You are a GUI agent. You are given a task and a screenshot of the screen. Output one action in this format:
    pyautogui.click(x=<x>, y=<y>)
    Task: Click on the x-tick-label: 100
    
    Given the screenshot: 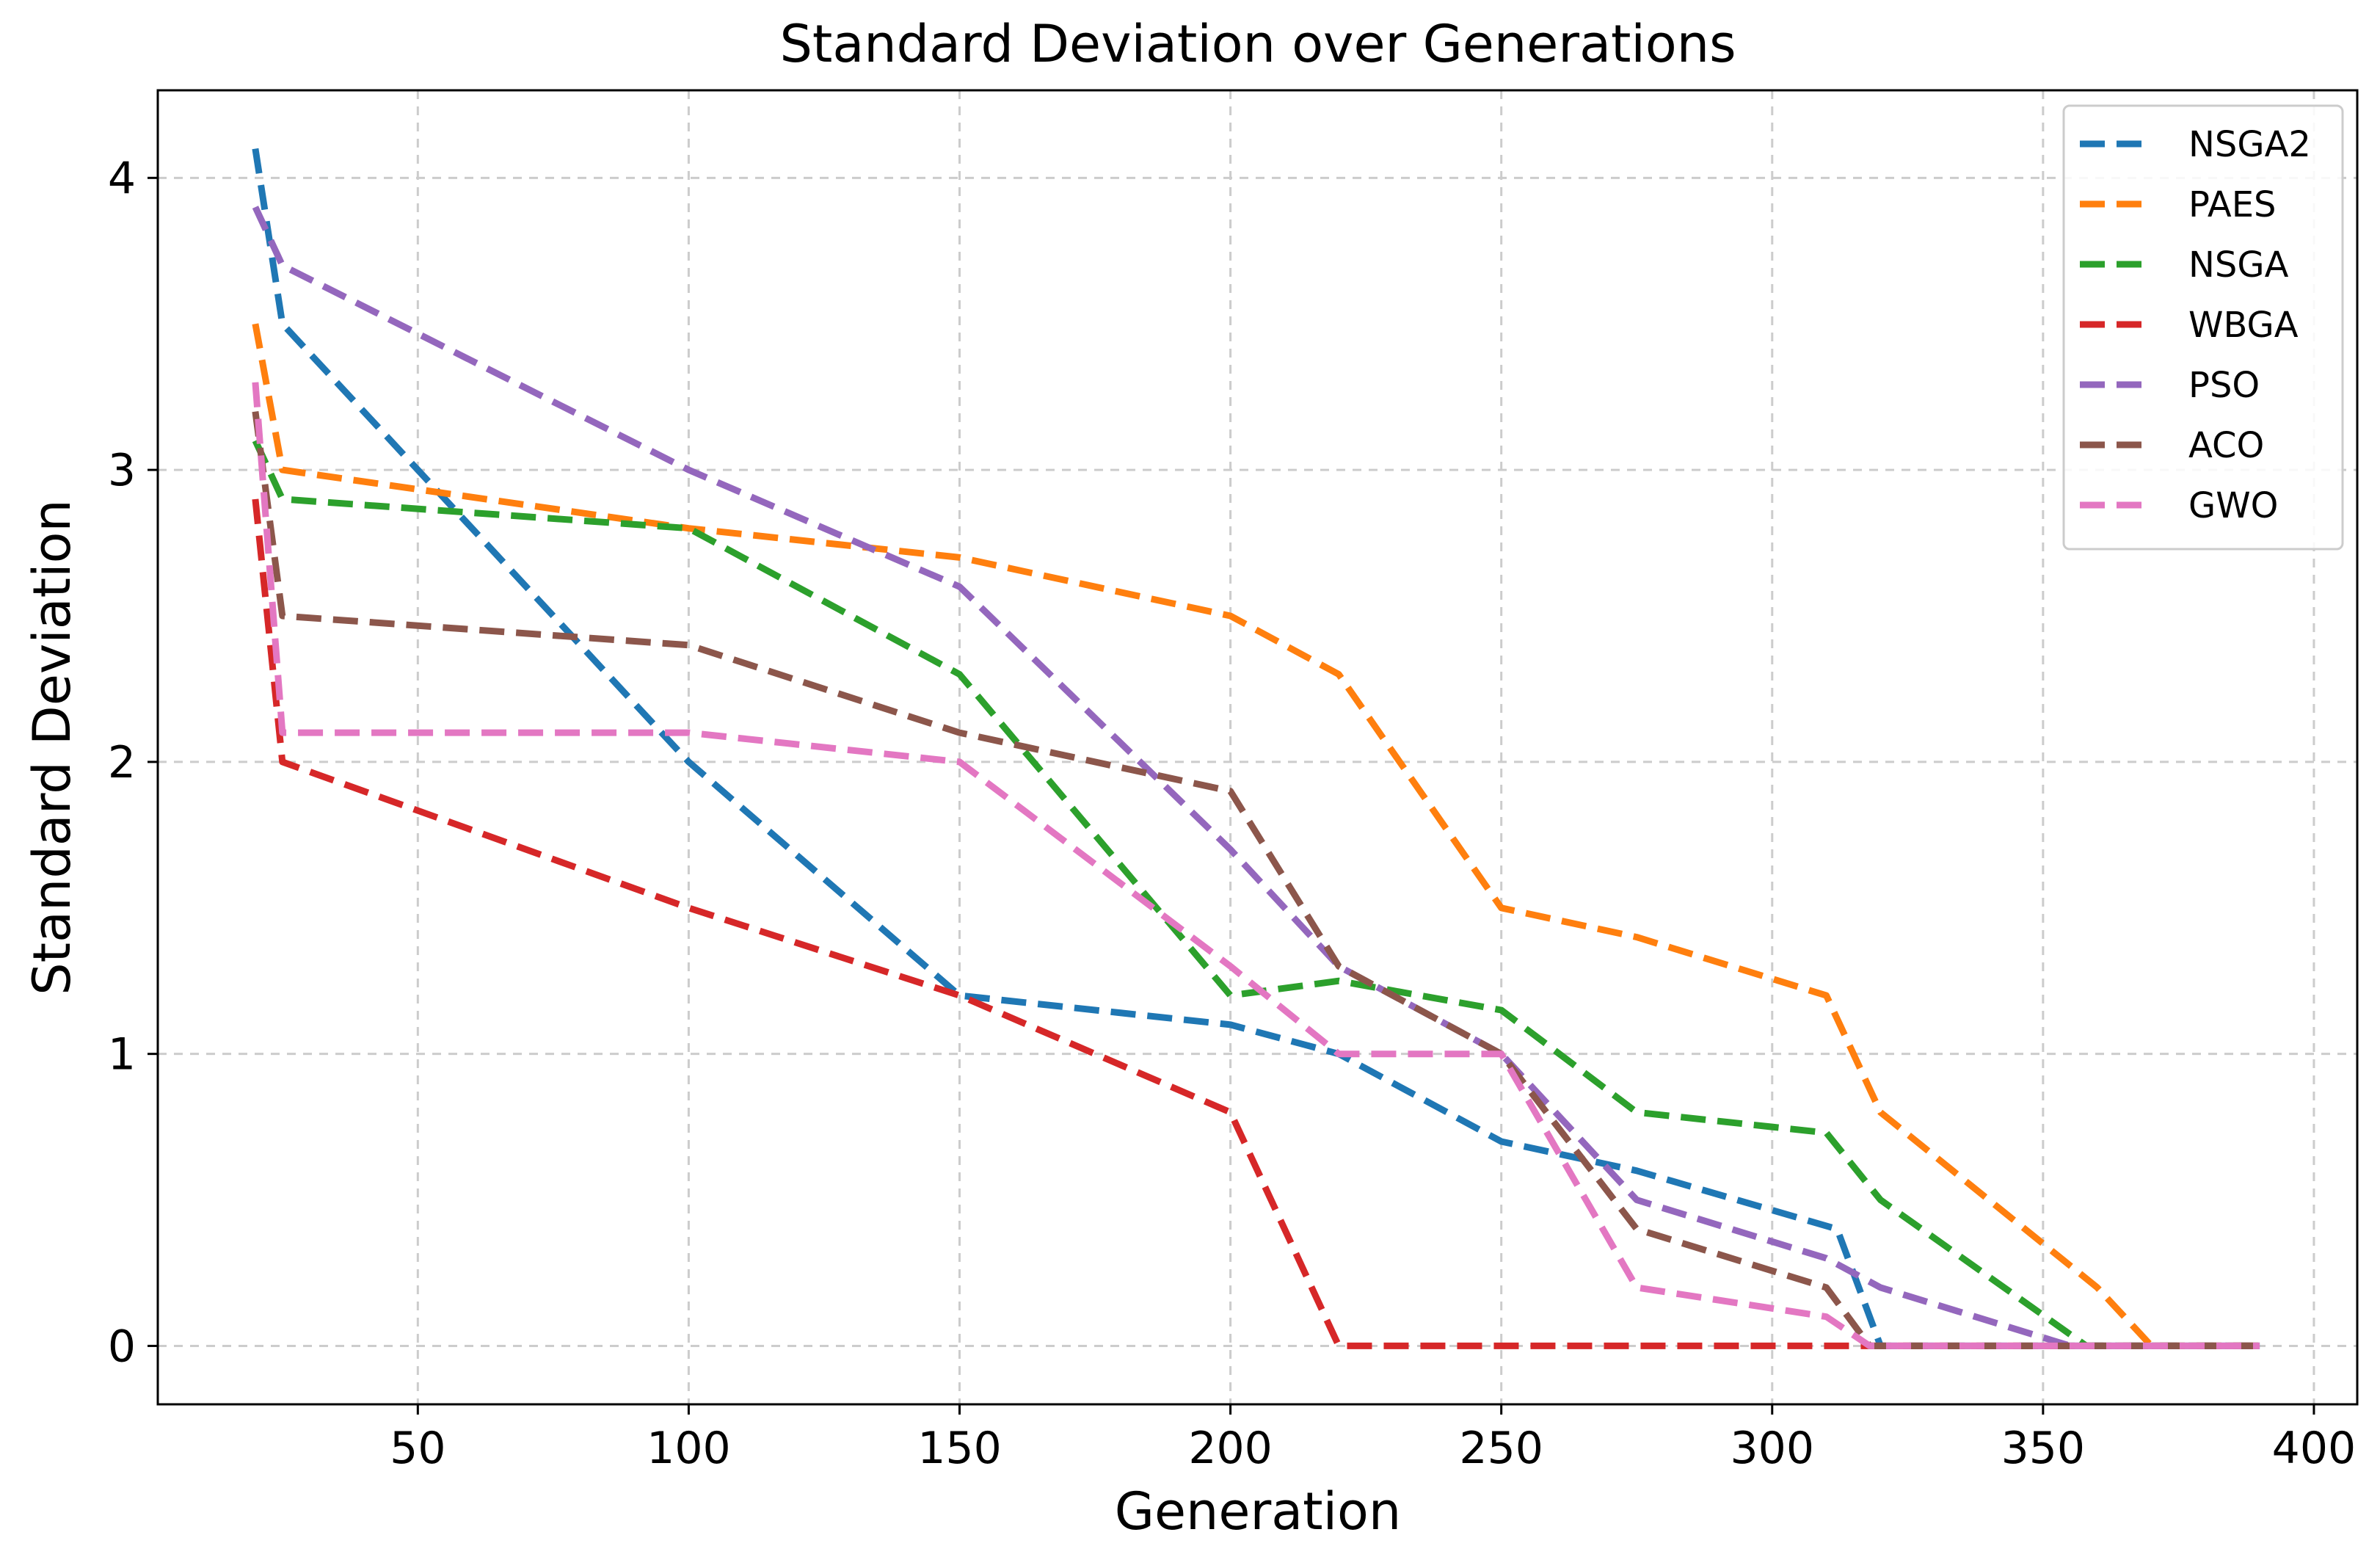 What is the action you would take?
    pyautogui.click(x=689, y=1448)
    